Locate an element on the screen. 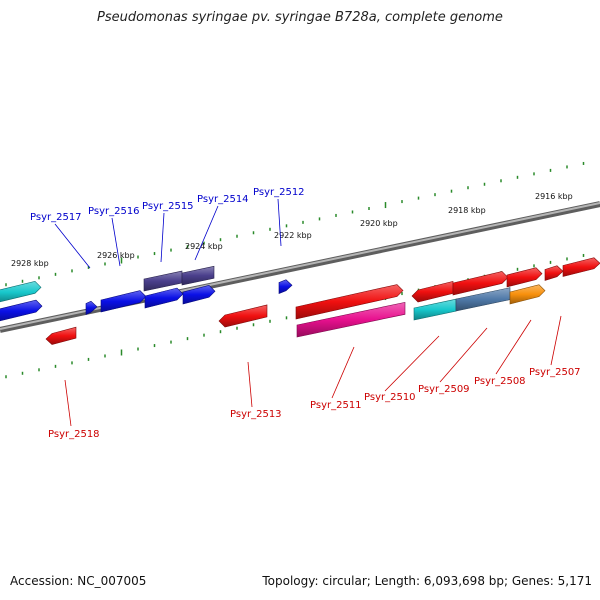  gene-label-reverse: Psyr_2510 is located at coordinates (390, 397).